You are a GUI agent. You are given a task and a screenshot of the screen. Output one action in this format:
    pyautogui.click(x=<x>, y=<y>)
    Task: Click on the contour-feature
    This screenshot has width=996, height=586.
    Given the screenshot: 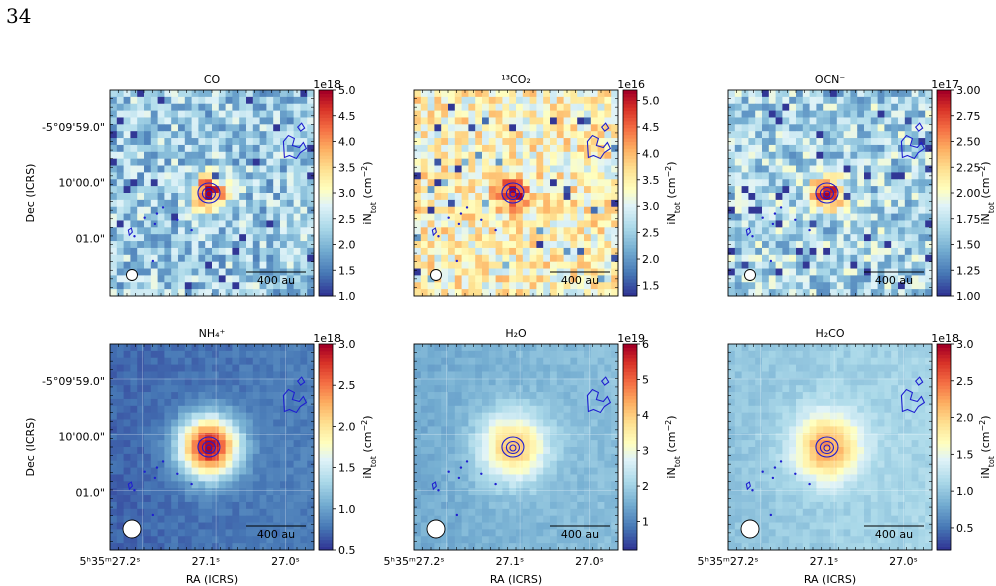 What is the action you would take?
    pyautogui.click(x=295, y=147)
    